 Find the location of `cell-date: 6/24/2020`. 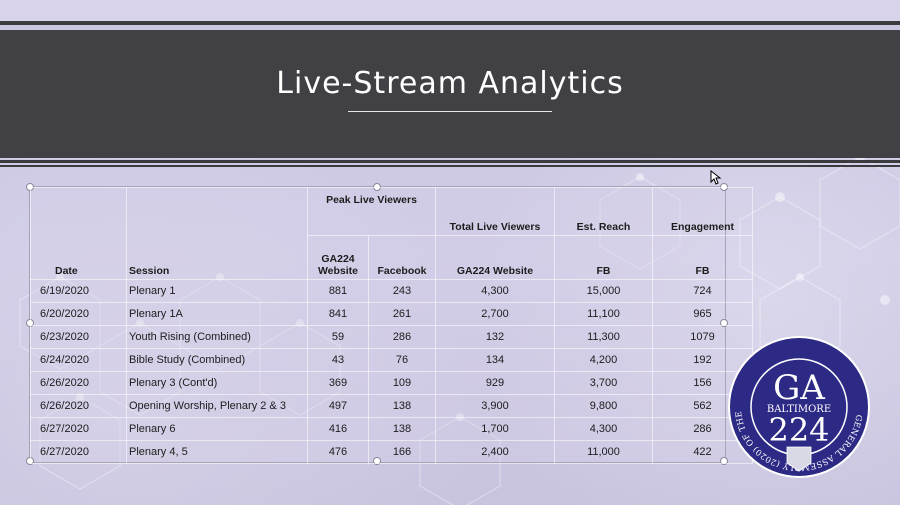

cell-date: 6/24/2020 is located at coordinates (78, 360).